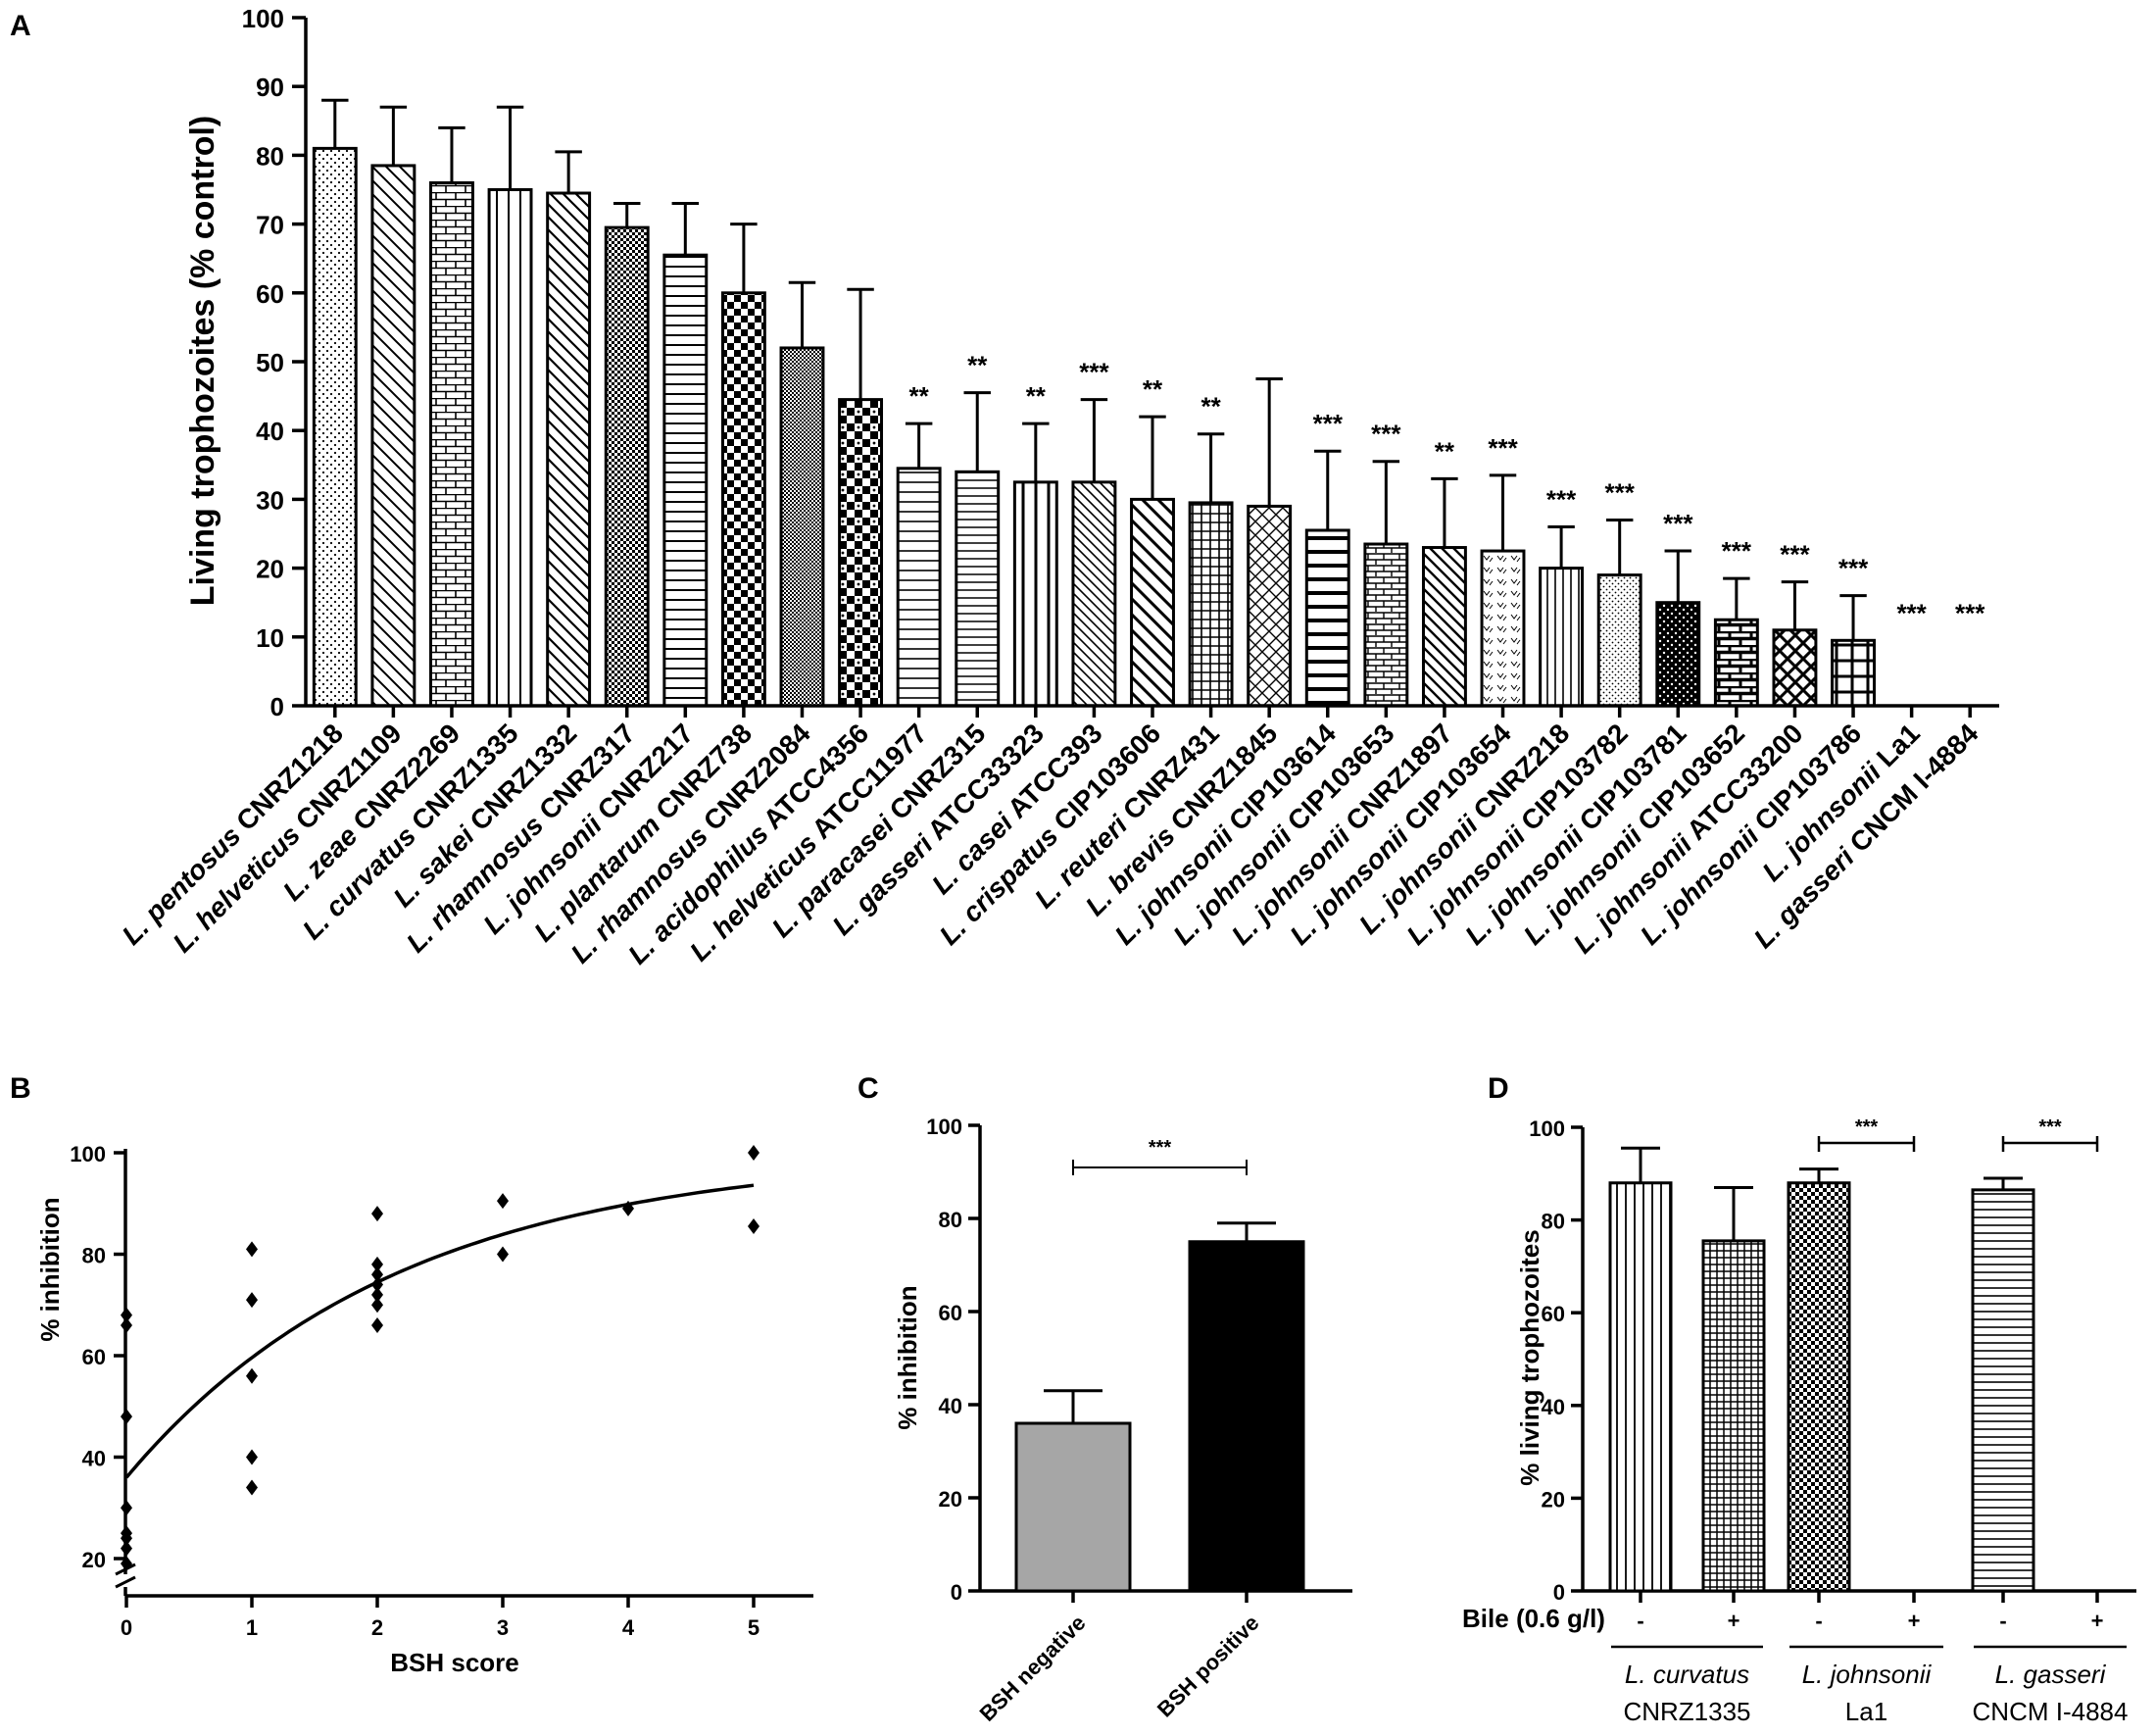 Image resolution: width=2156 pixels, height=1736 pixels. I want to click on panel-b-y-tick-label: 80, so click(94, 1256).